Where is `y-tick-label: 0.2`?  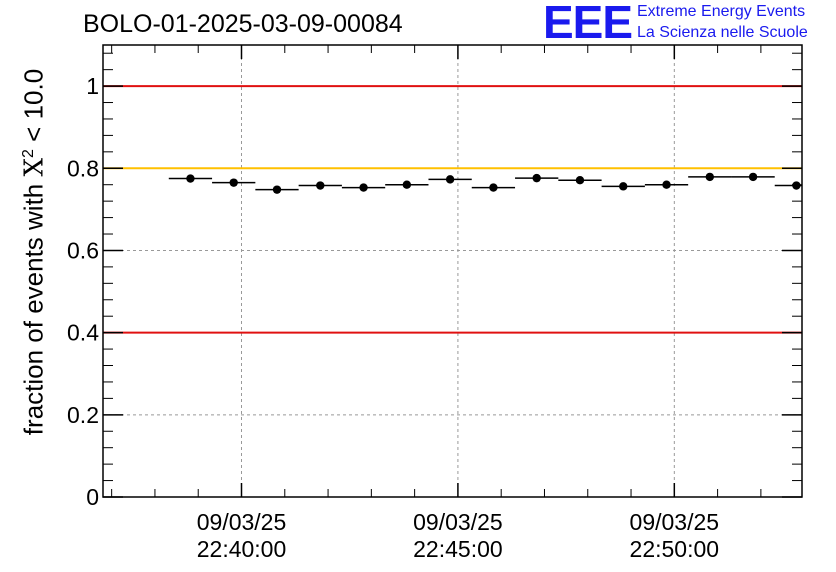
y-tick-label: 0.2 is located at coordinates (83, 415).